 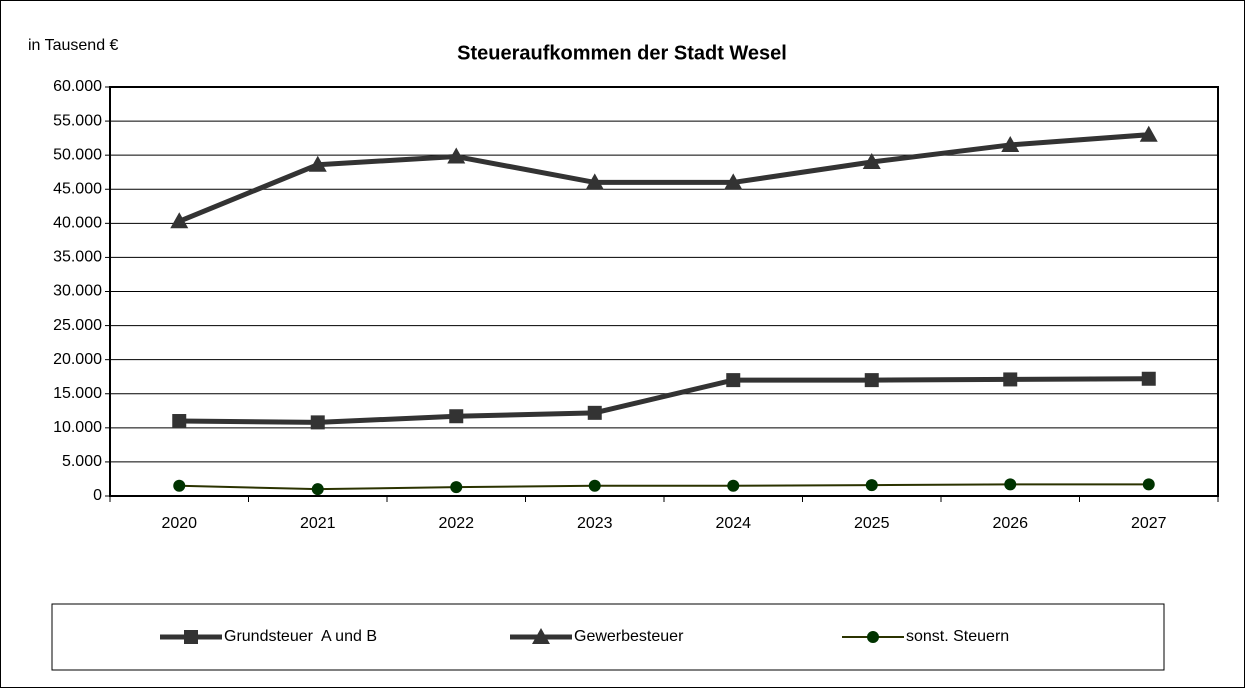 I want to click on legend-label: sonst. Steuern, so click(x=957, y=636).